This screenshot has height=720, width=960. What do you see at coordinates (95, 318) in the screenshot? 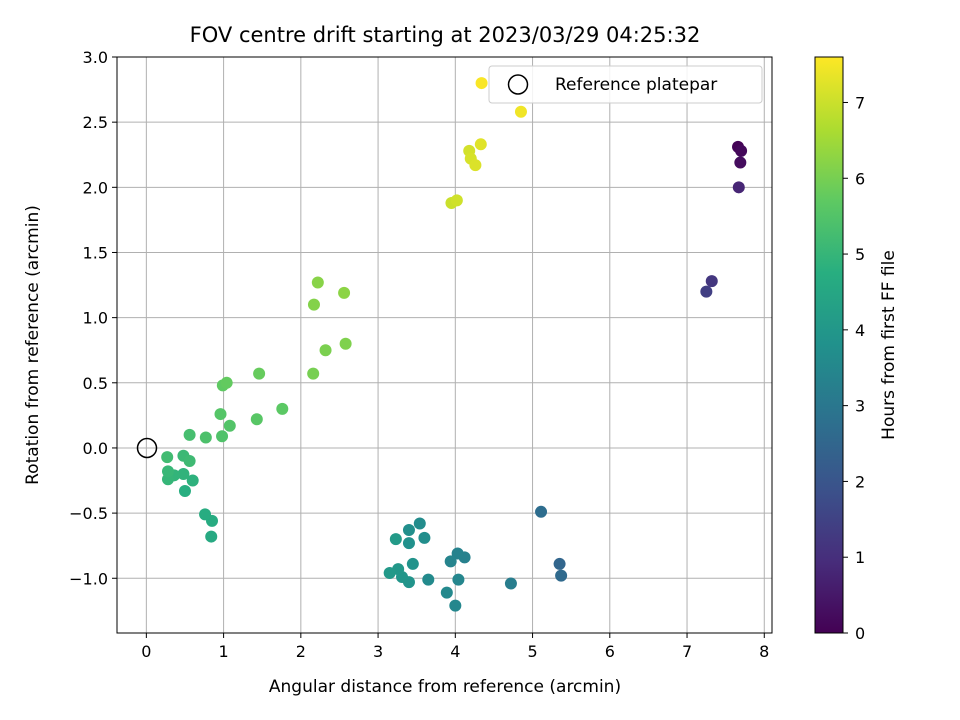
I see `y-tick-label: 1.0` at bounding box center [95, 318].